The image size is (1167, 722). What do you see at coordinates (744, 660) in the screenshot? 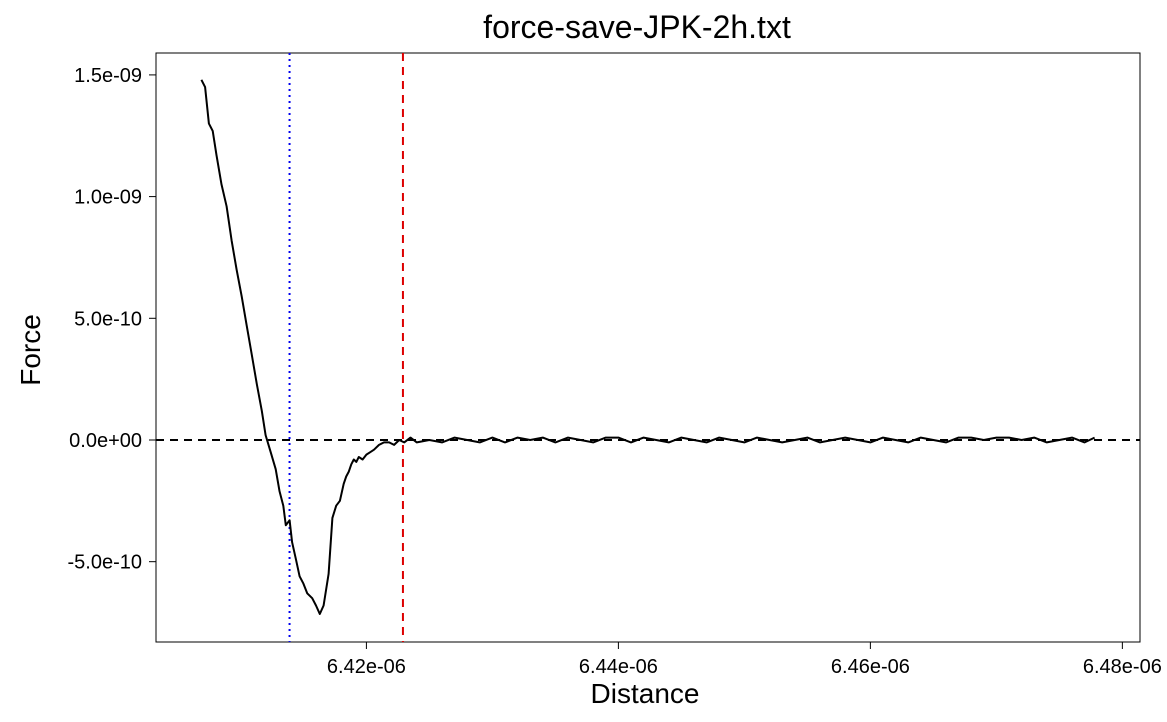
I see `x-axis: 6.42e-06 6.44e-06 6.46e-06 6.48e-06` at bounding box center [744, 660].